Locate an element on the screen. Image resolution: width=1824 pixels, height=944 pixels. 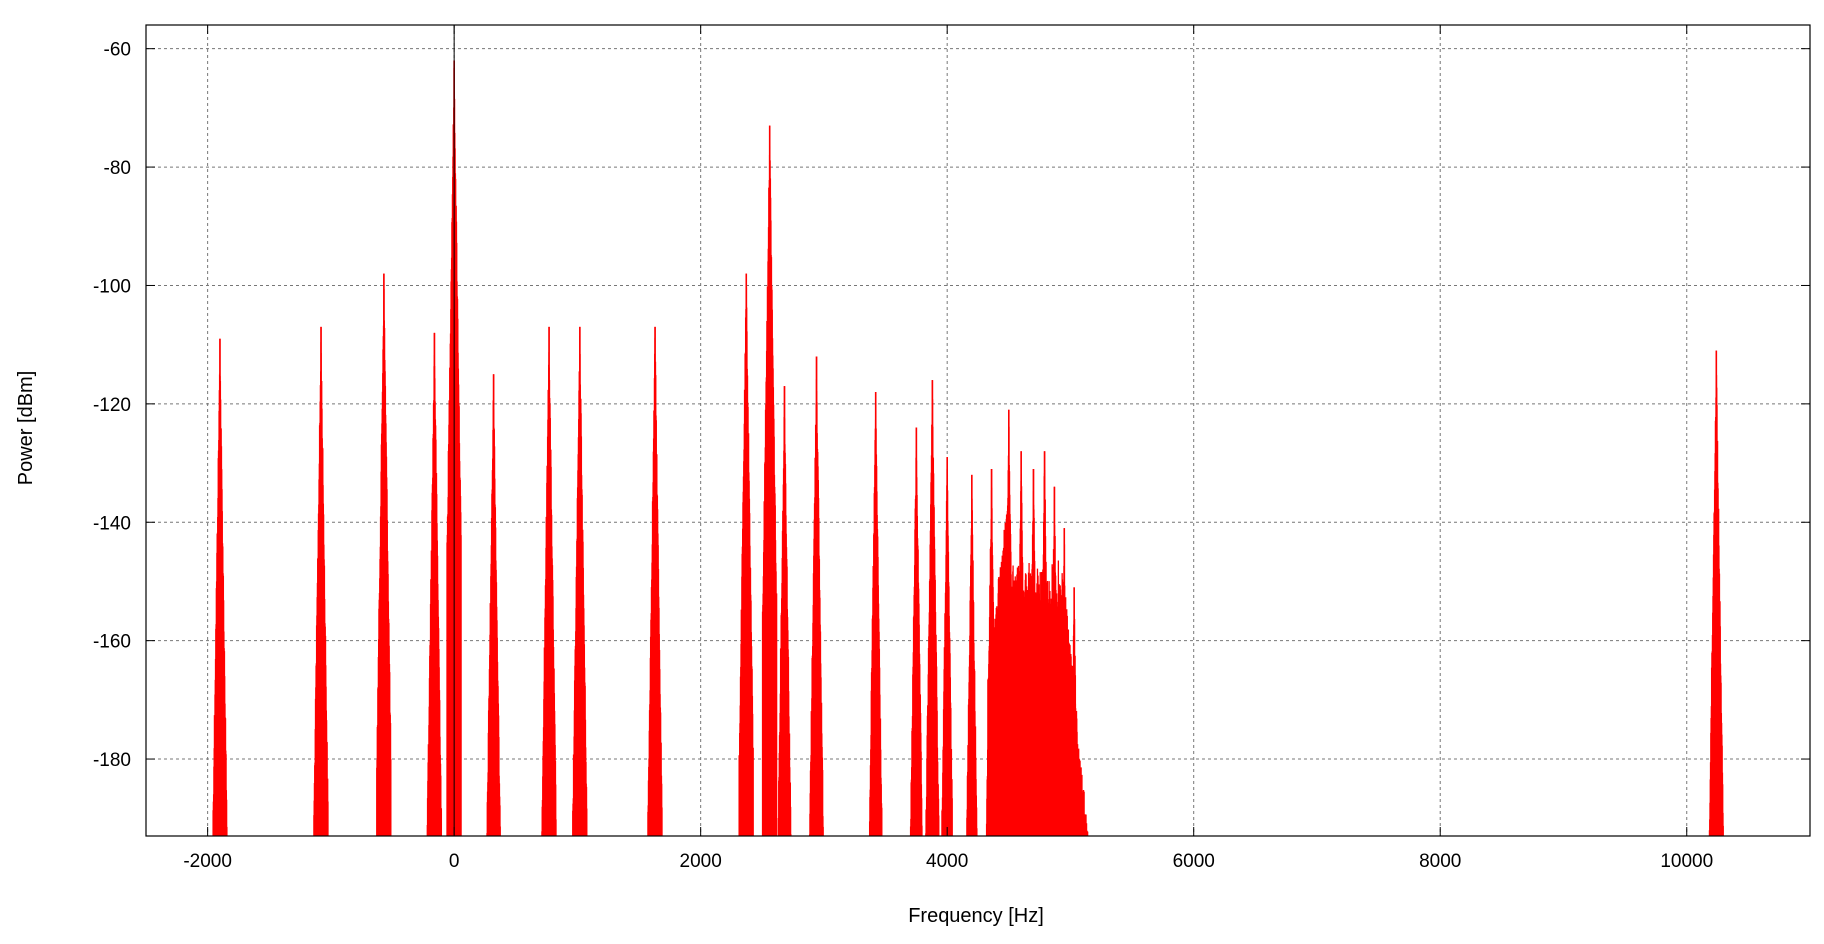
y-tick-label: -60 is located at coordinates (117, 50).